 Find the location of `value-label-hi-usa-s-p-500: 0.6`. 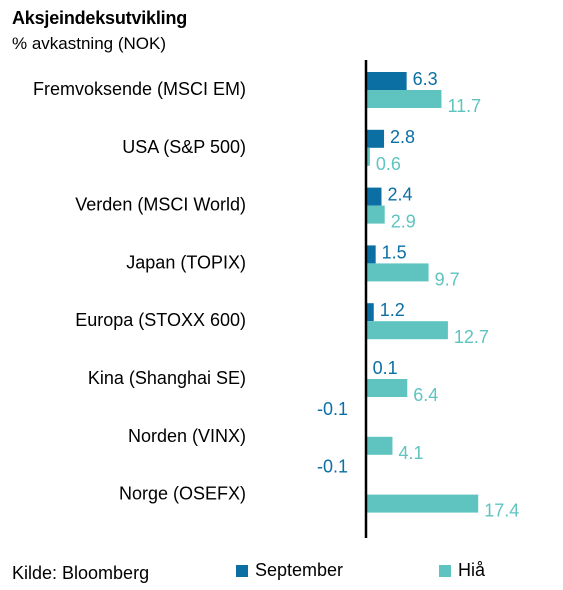

value-label-hi-usa-s-p-500: 0.6 is located at coordinates (388, 164).